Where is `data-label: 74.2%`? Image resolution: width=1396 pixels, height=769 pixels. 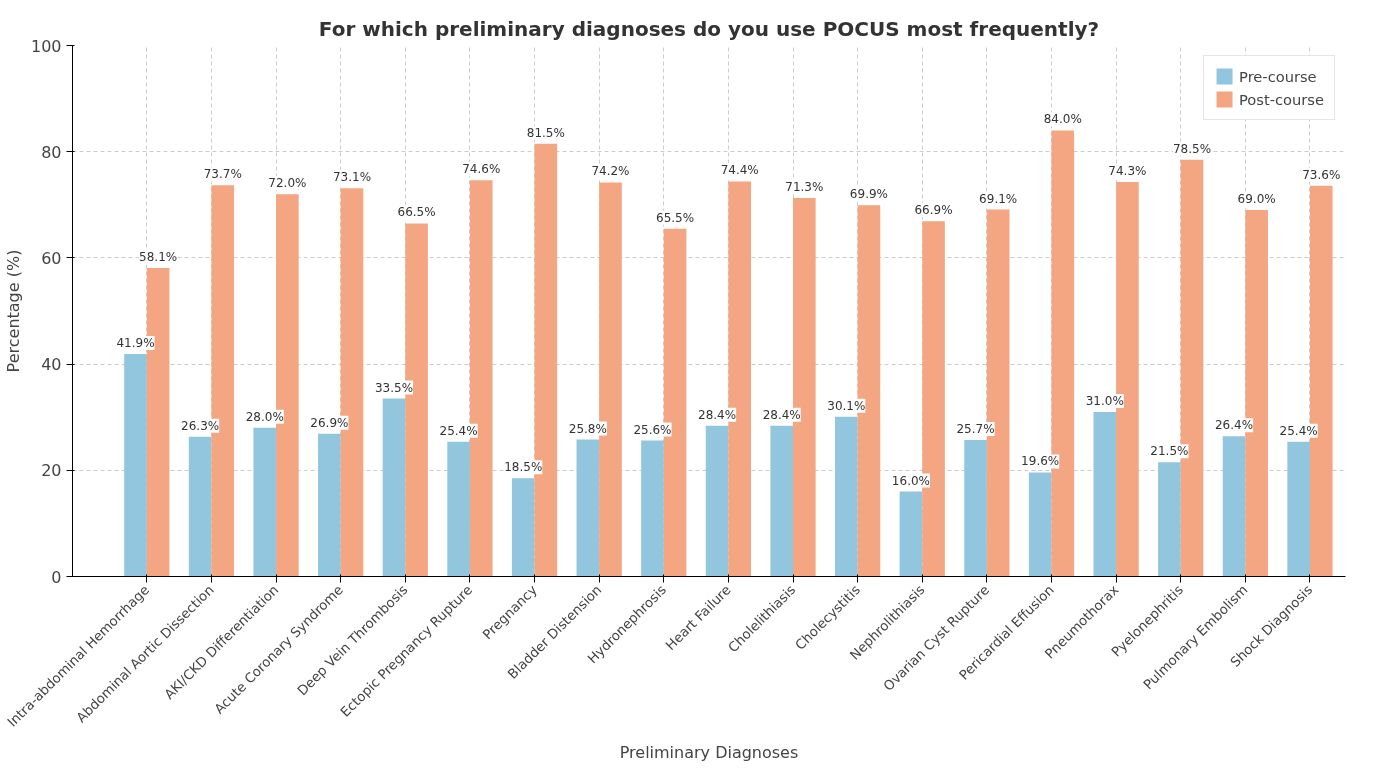
data-label: 74.2% is located at coordinates (610, 171).